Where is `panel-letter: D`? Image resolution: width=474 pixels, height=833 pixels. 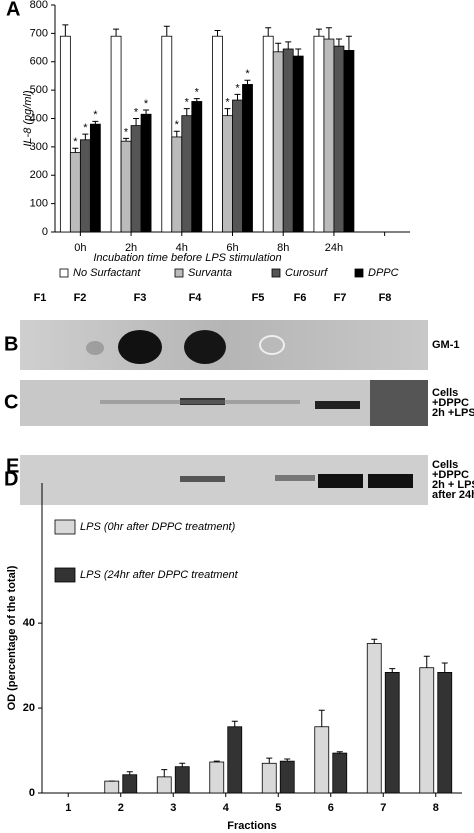 panel-letter: D is located at coordinates (11, 479).